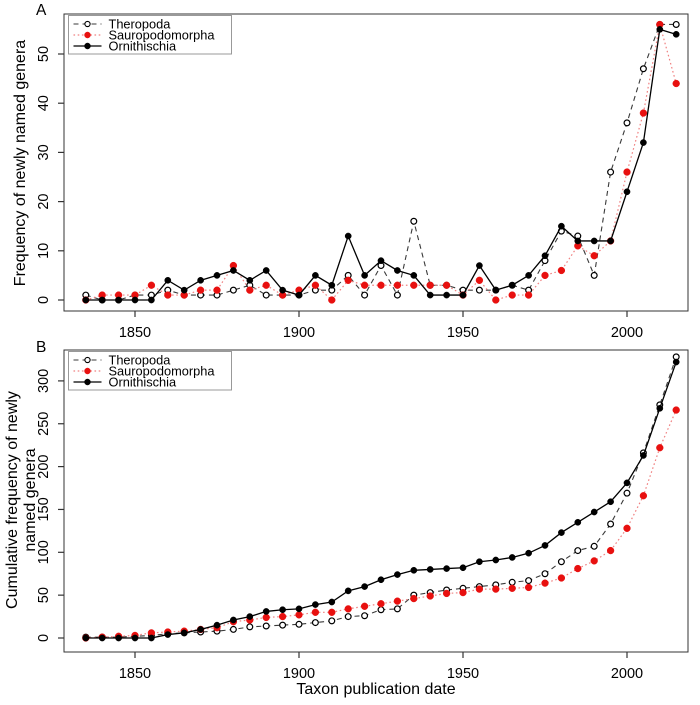  Describe the element at coordinates (676, 83) in the screenshot. I see `panel-a-point-sauropodomorpha-2015` at that location.